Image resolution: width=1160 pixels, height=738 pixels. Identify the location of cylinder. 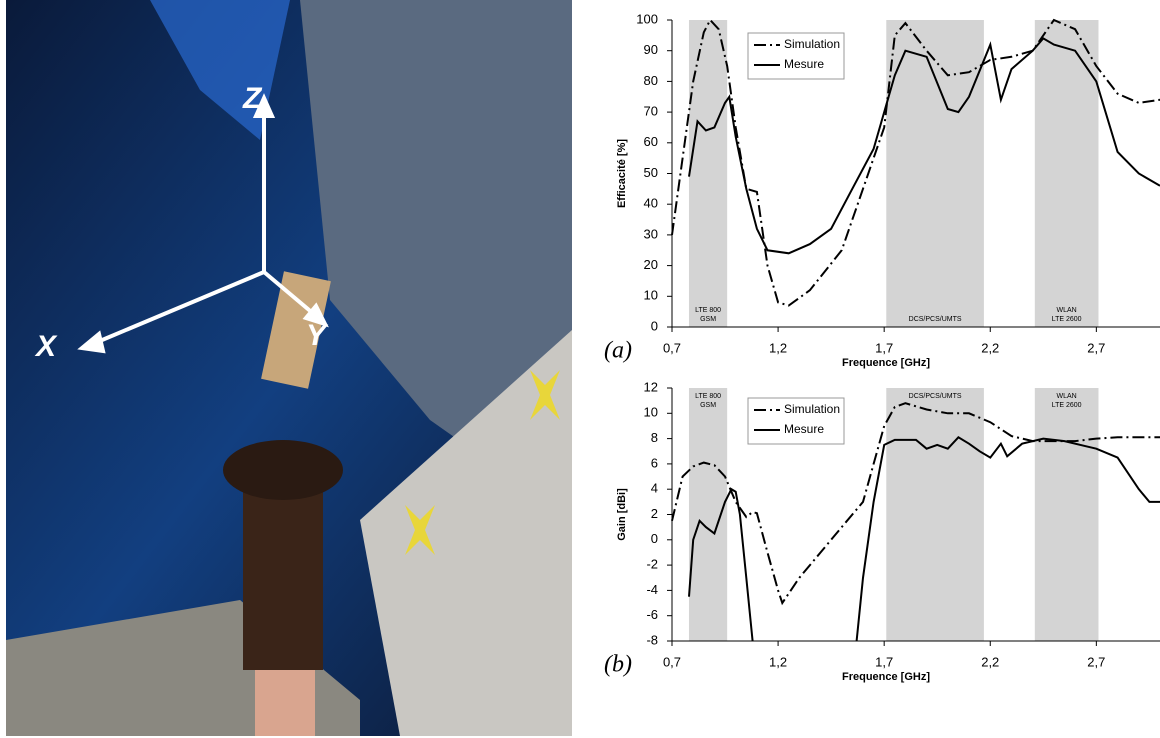
(283, 570).